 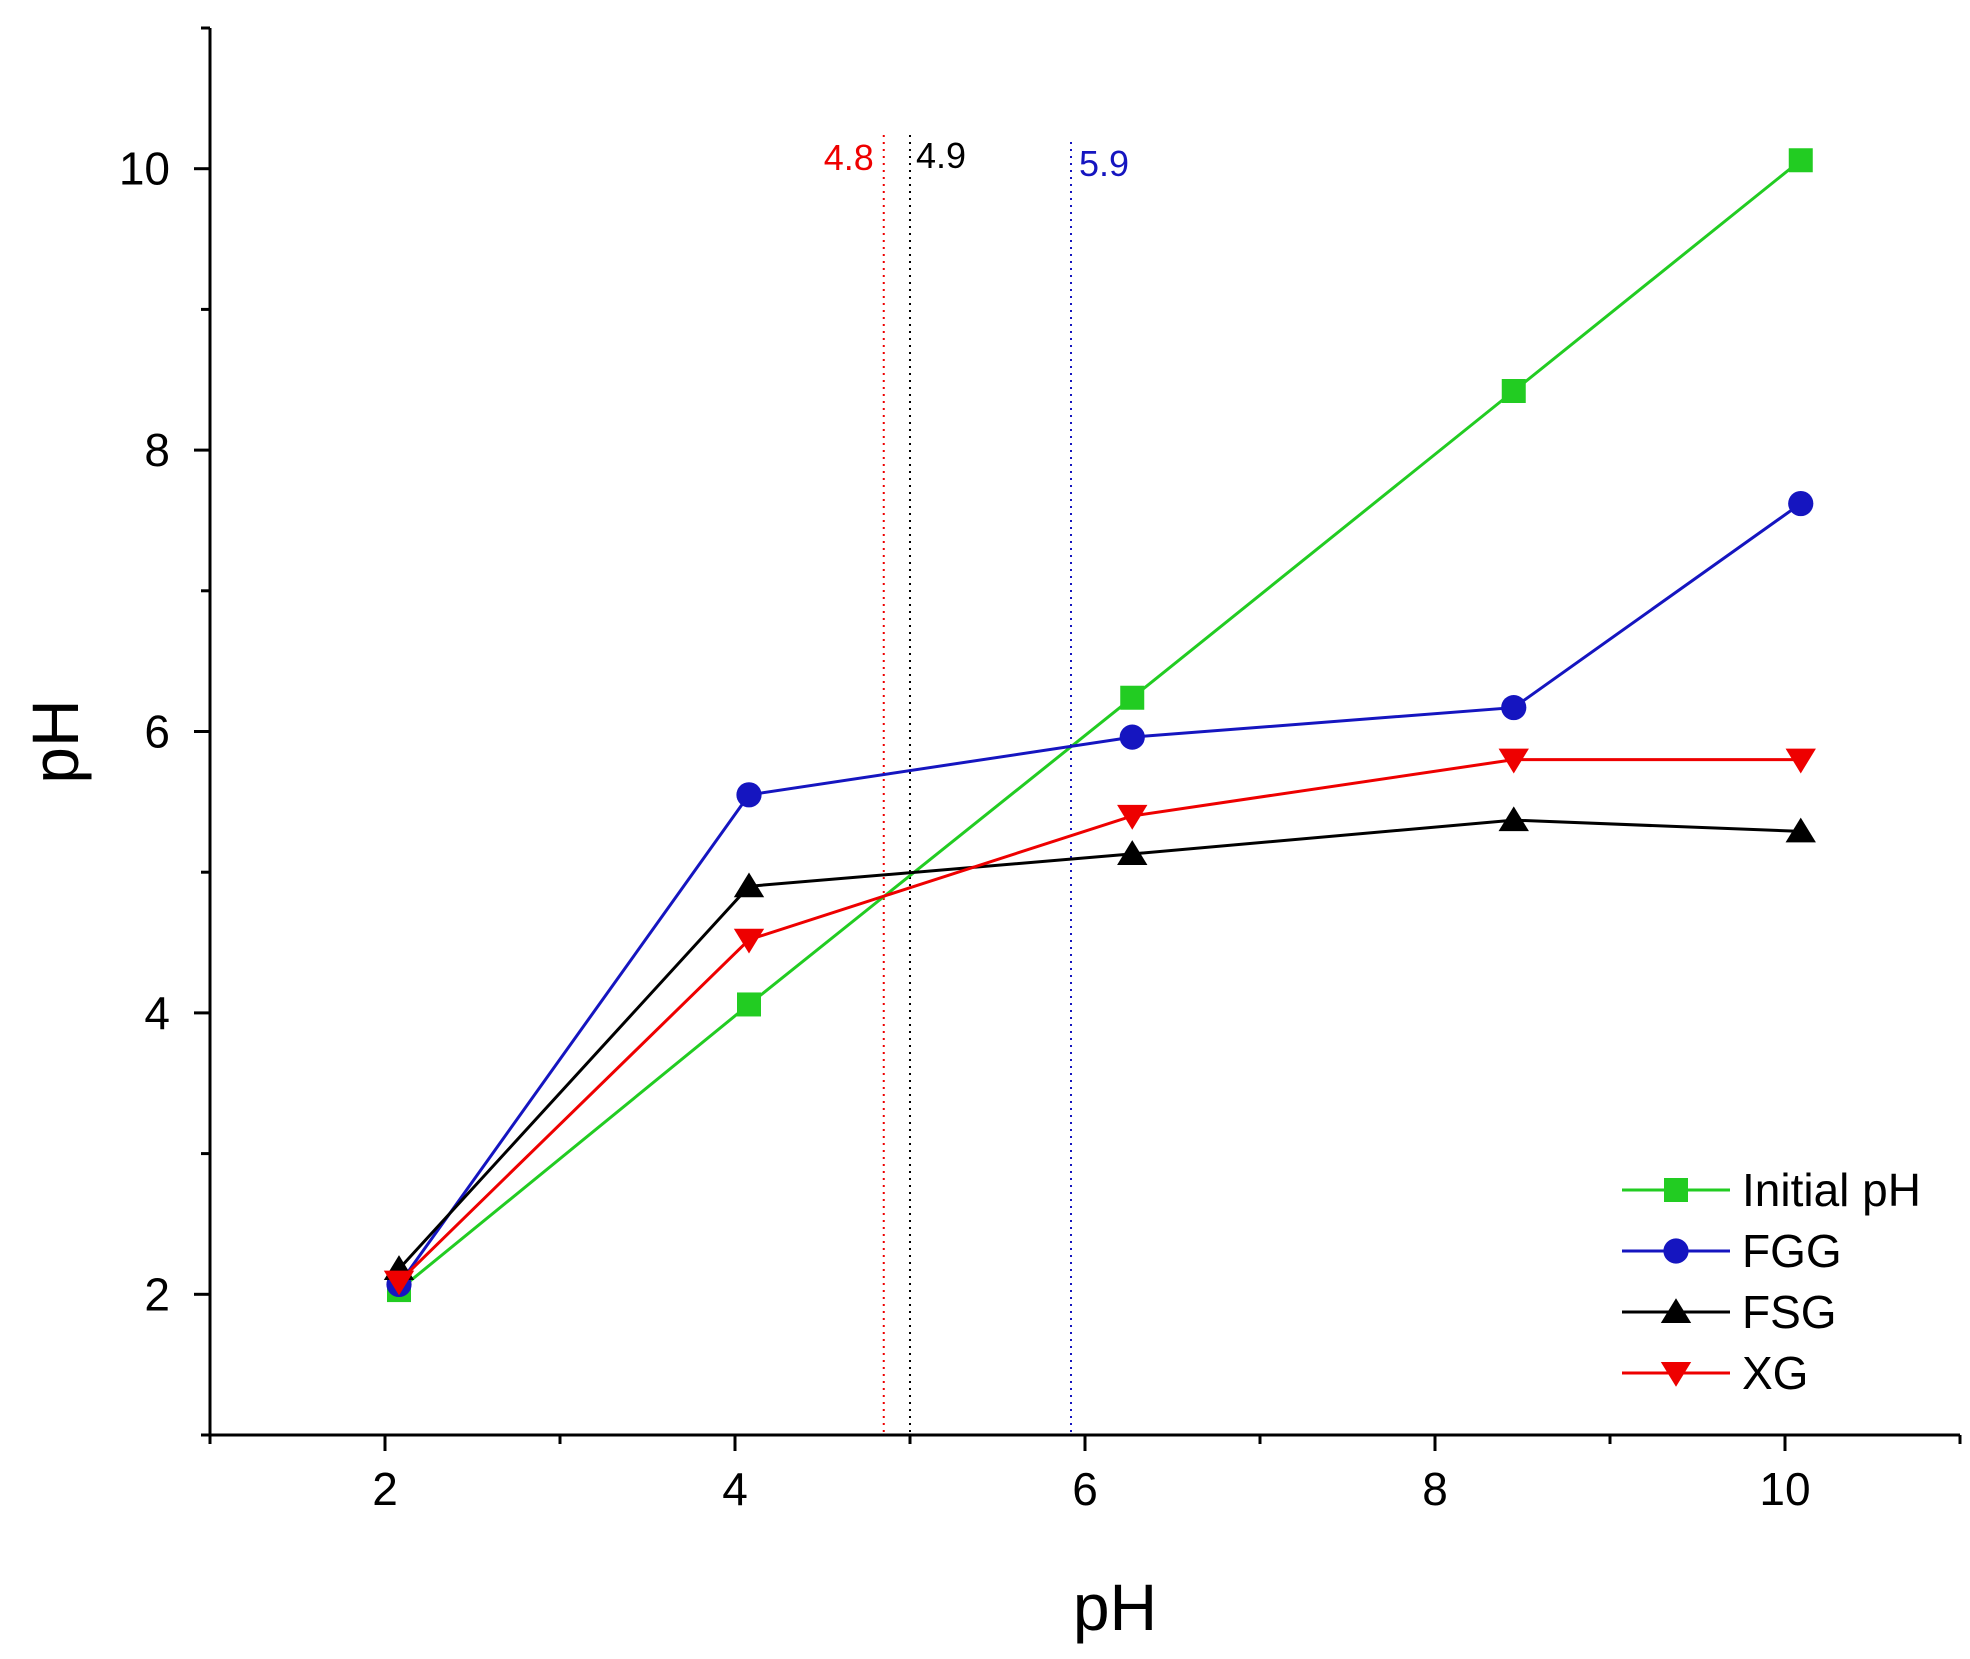 I want to click on y-tick-label: 8, so click(x=157, y=450).